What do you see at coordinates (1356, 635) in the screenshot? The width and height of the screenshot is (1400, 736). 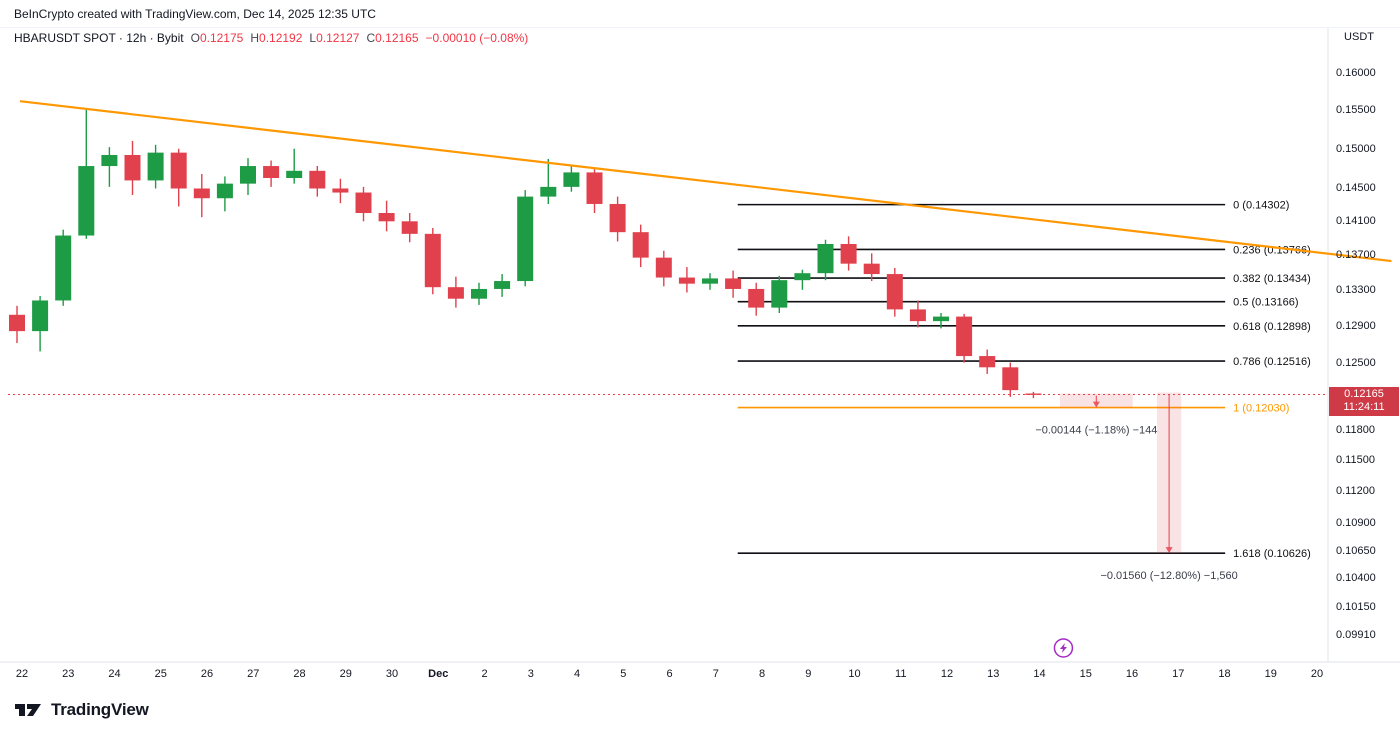 I see `price-axis-label: 0.09910` at bounding box center [1356, 635].